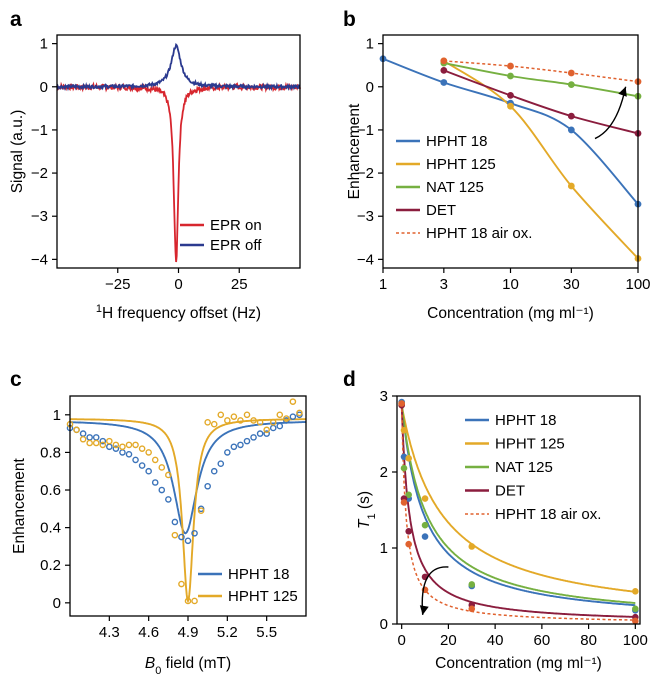 Image resolution: width=652 pixels, height=678 pixels. Describe the element at coordinates (181, 313) in the screenshot. I see `x-axis-label-text: H frequency offset (Hz)` at that location.